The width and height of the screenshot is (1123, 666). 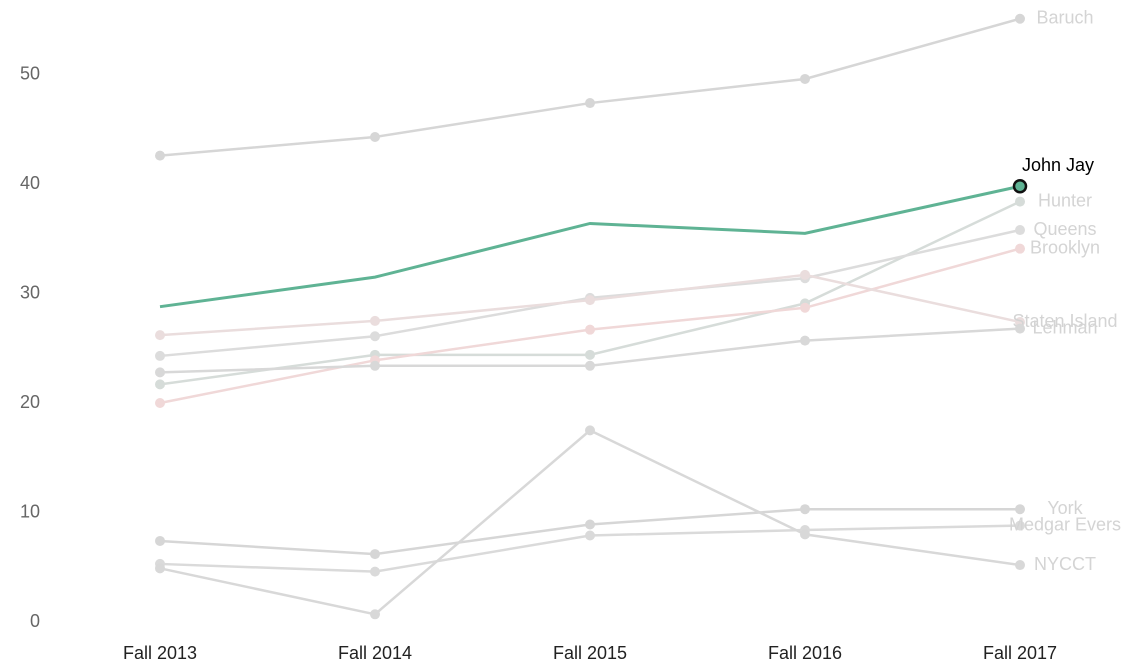 I want to click on series-label: Medgar Evers, so click(x=1065, y=524).